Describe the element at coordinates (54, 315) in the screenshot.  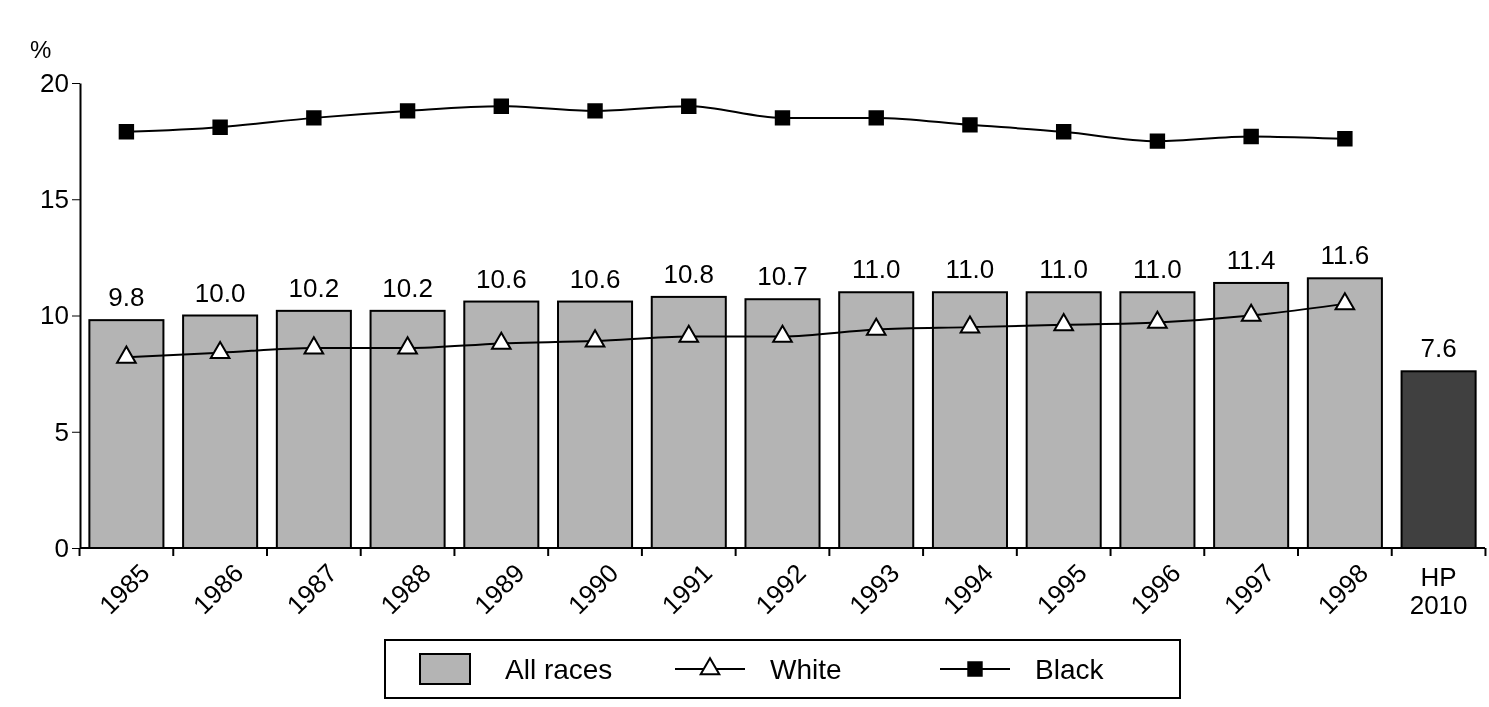
I see `y-tick-label: 10` at that location.